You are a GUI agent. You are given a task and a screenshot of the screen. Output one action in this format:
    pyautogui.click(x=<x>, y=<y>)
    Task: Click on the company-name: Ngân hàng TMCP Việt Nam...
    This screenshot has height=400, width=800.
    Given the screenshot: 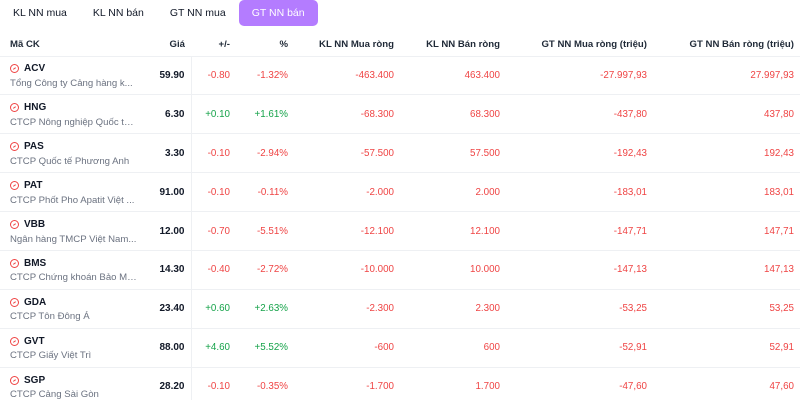 What is the action you would take?
    pyautogui.click(x=73, y=239)
    